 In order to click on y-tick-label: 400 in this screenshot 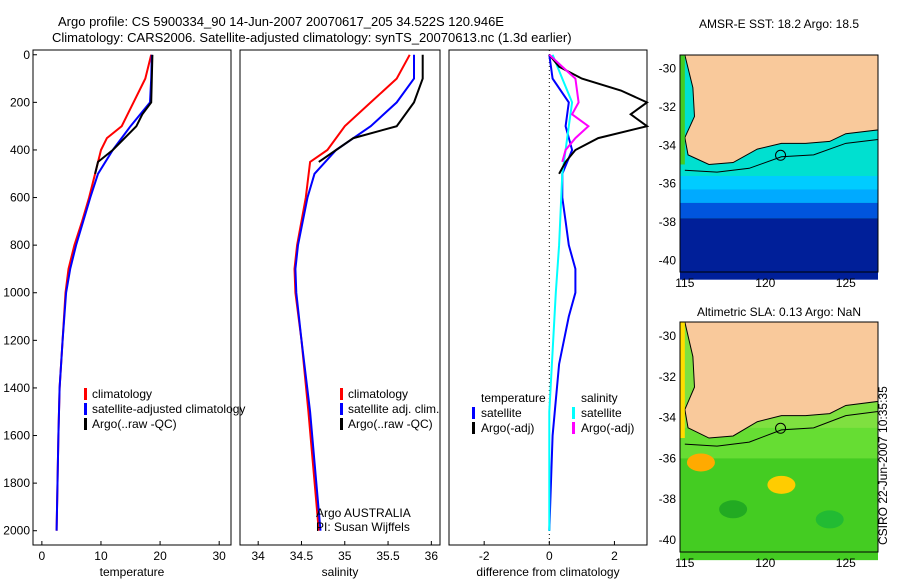, I will do `click(20, 150)`.